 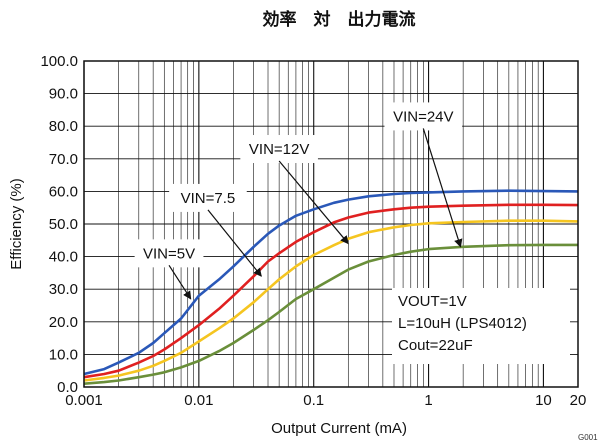 What do you see at coordinates (63, 224) in the screenshot?
I see `y-tick-label: 50.0` at bounding box center [63, 224].